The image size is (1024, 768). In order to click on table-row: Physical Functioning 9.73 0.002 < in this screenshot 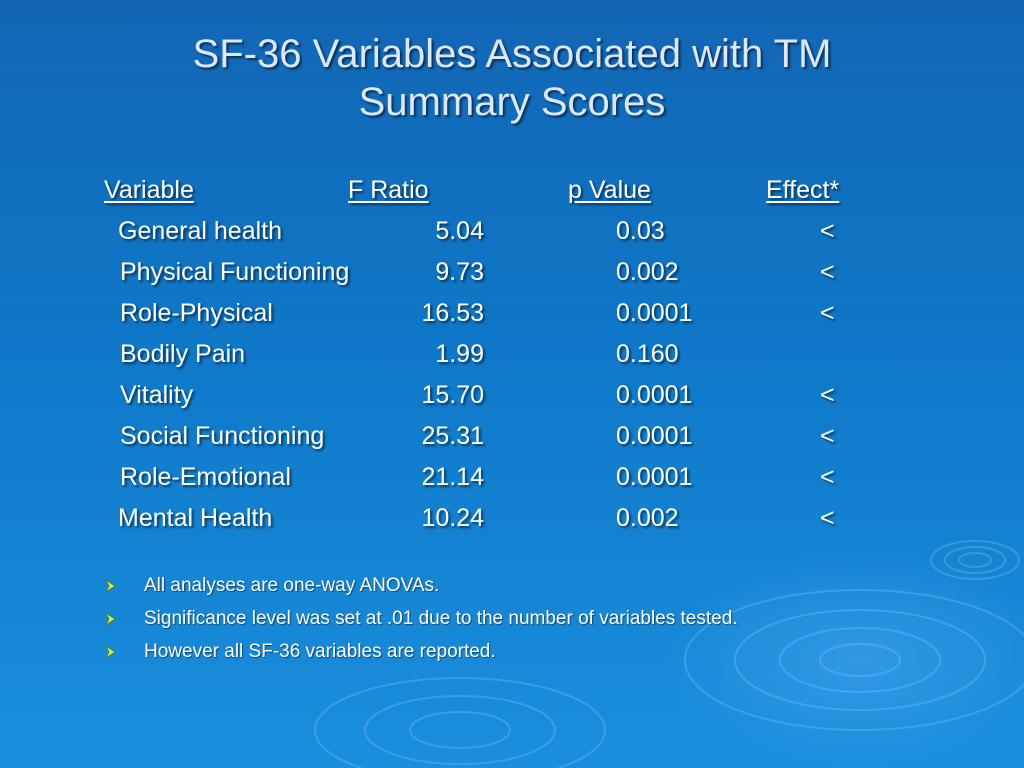, I will do `click(512, 278)`.